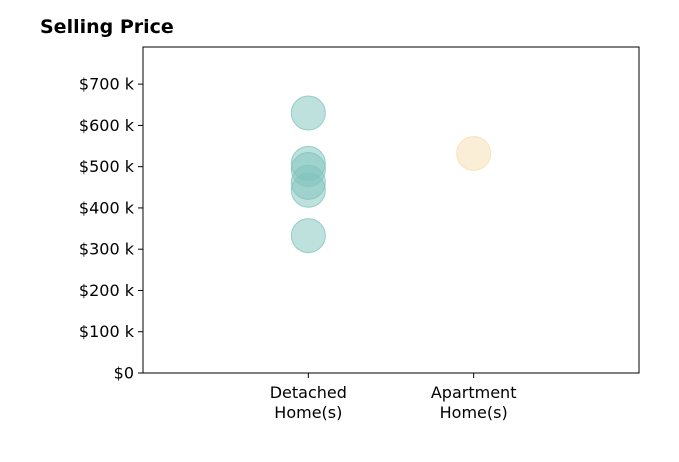  Describe the element at coordinates (107, 249) in the screenshot. I see `y-tick-label: $300 k` at that location.